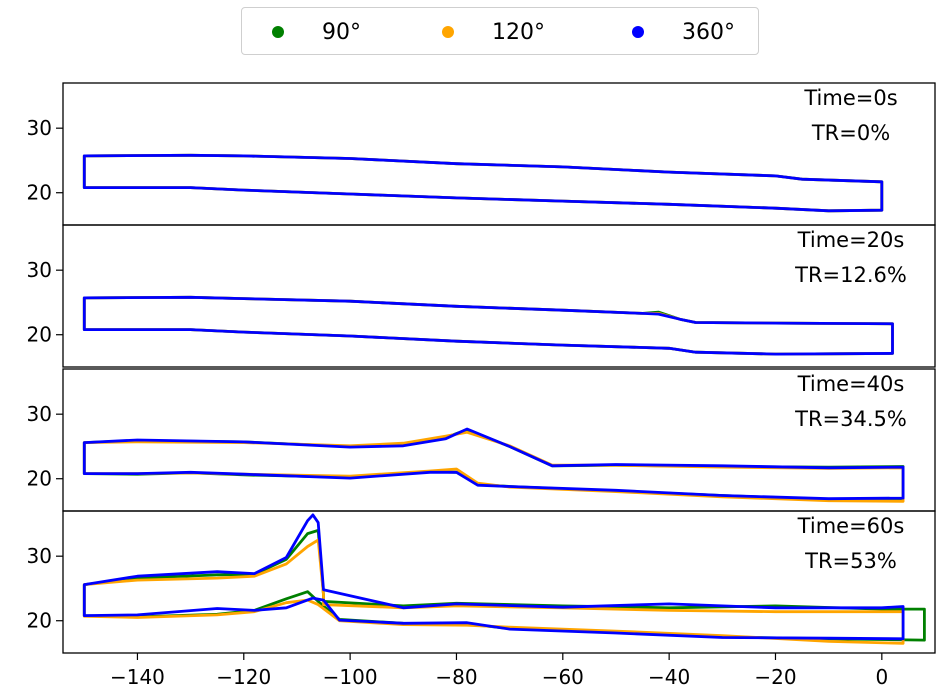 The image size is (937, 698). I want to click on panel-1-series-360deg, so click(488, 325).